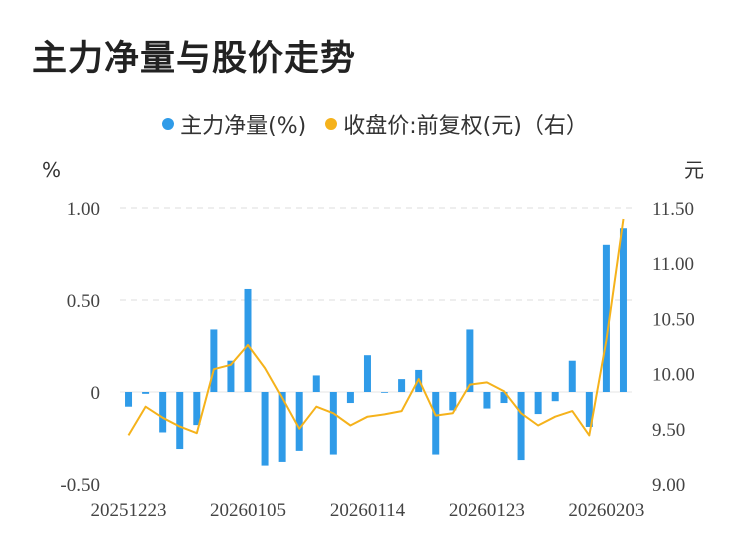 Image resolution: width=750 pixels, height=558 pixels. What do you see at coordinates (694, 170) in the screenshot?
I see `right-axis-unit: 元` at bounding box center [694, 170].